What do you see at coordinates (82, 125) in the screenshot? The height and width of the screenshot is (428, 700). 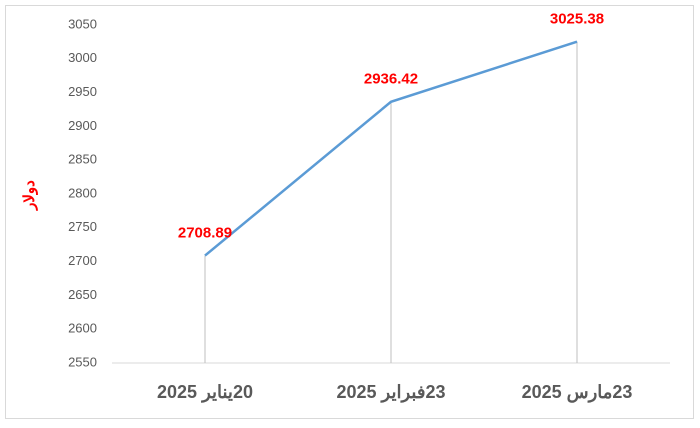 I see `y-tick-label: 2900` at bounding box center [82, 125].